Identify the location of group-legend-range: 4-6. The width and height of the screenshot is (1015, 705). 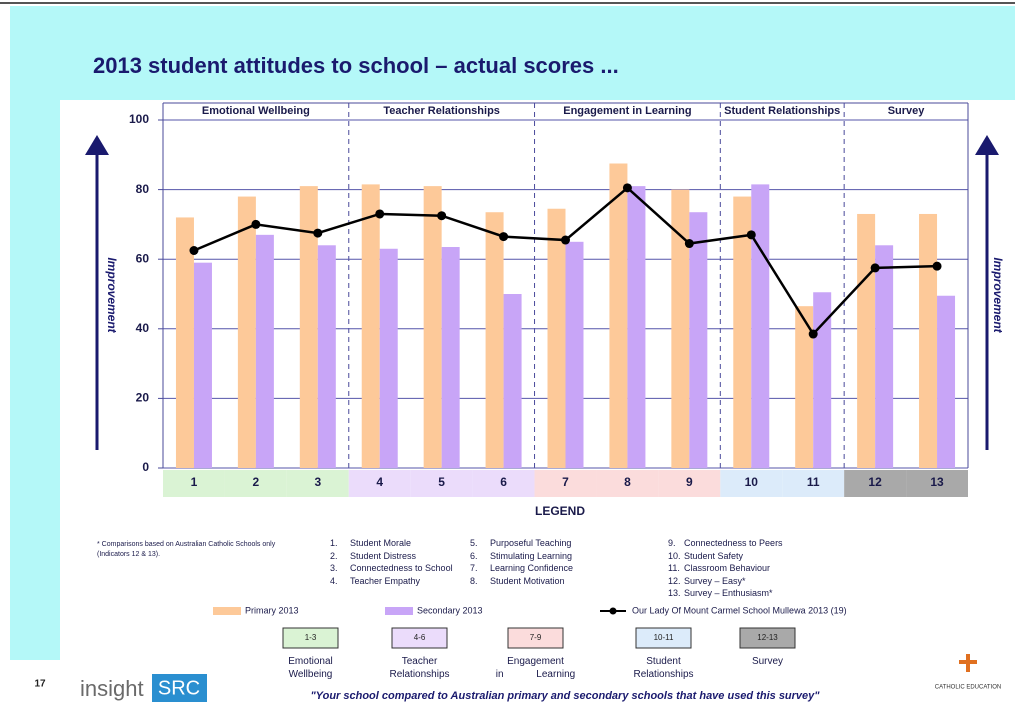
(420, 637).